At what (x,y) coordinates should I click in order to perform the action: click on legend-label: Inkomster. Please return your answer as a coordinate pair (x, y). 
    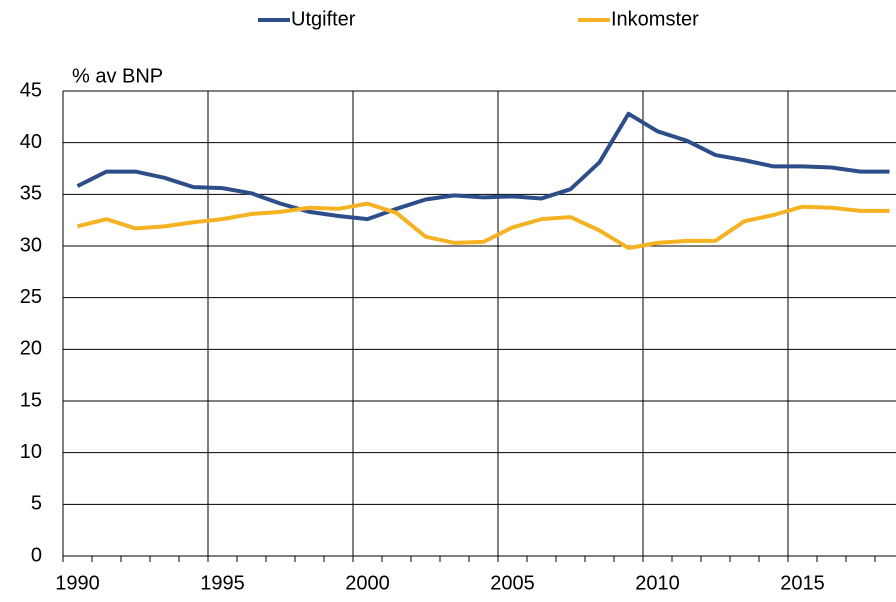
    Looking at the image, I should click on (655, 19).